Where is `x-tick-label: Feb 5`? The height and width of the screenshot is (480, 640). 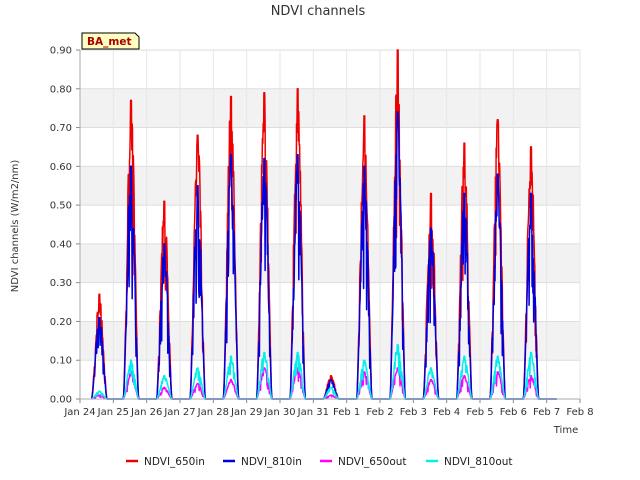 x-tick-label: Feb 5 is located at coordinates (479, 412).